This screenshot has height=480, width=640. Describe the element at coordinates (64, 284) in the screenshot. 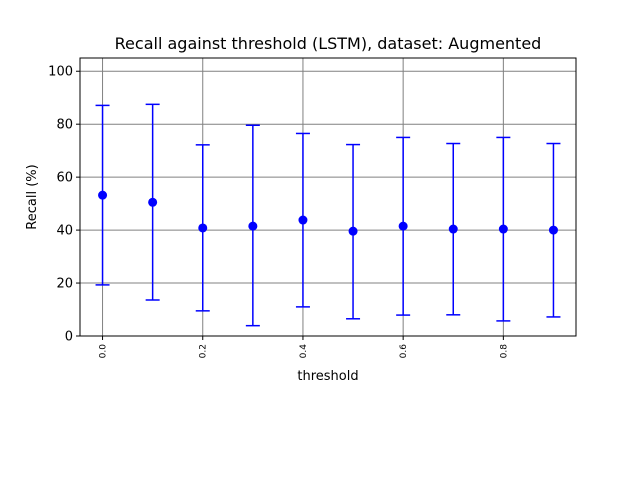

I see `y-tick-label: 20` at that location.